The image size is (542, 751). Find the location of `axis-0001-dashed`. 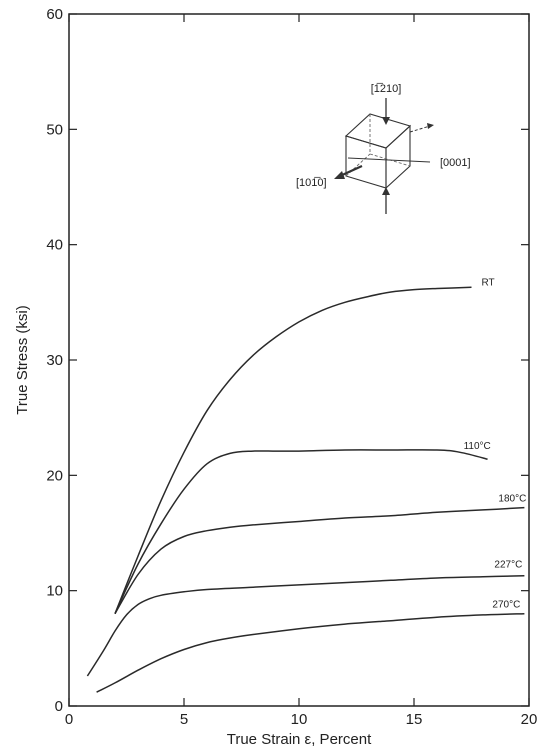

axis-0001-dashed is located at coordinates (420, 129).